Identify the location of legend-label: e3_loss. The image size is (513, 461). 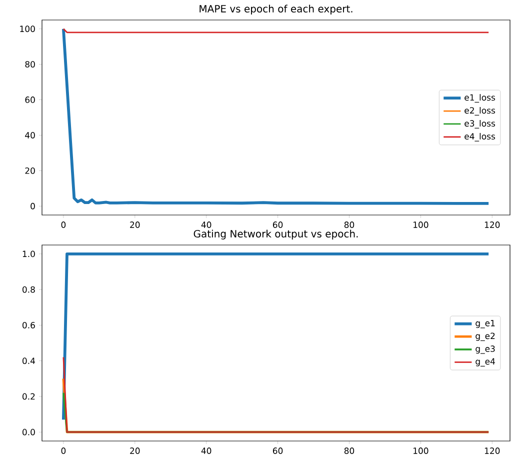
(480, 124).